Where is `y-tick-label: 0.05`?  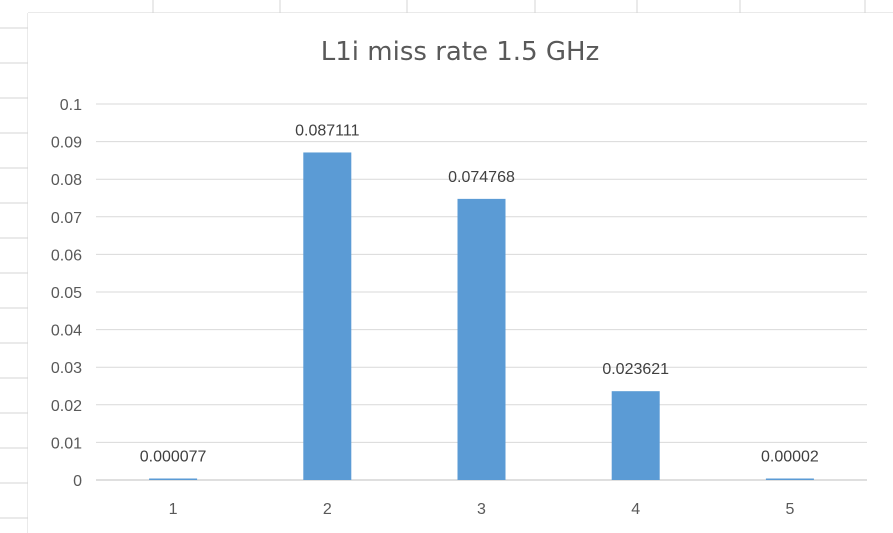
y-tick-label: 0.05 is located at coordinates (66, 293).